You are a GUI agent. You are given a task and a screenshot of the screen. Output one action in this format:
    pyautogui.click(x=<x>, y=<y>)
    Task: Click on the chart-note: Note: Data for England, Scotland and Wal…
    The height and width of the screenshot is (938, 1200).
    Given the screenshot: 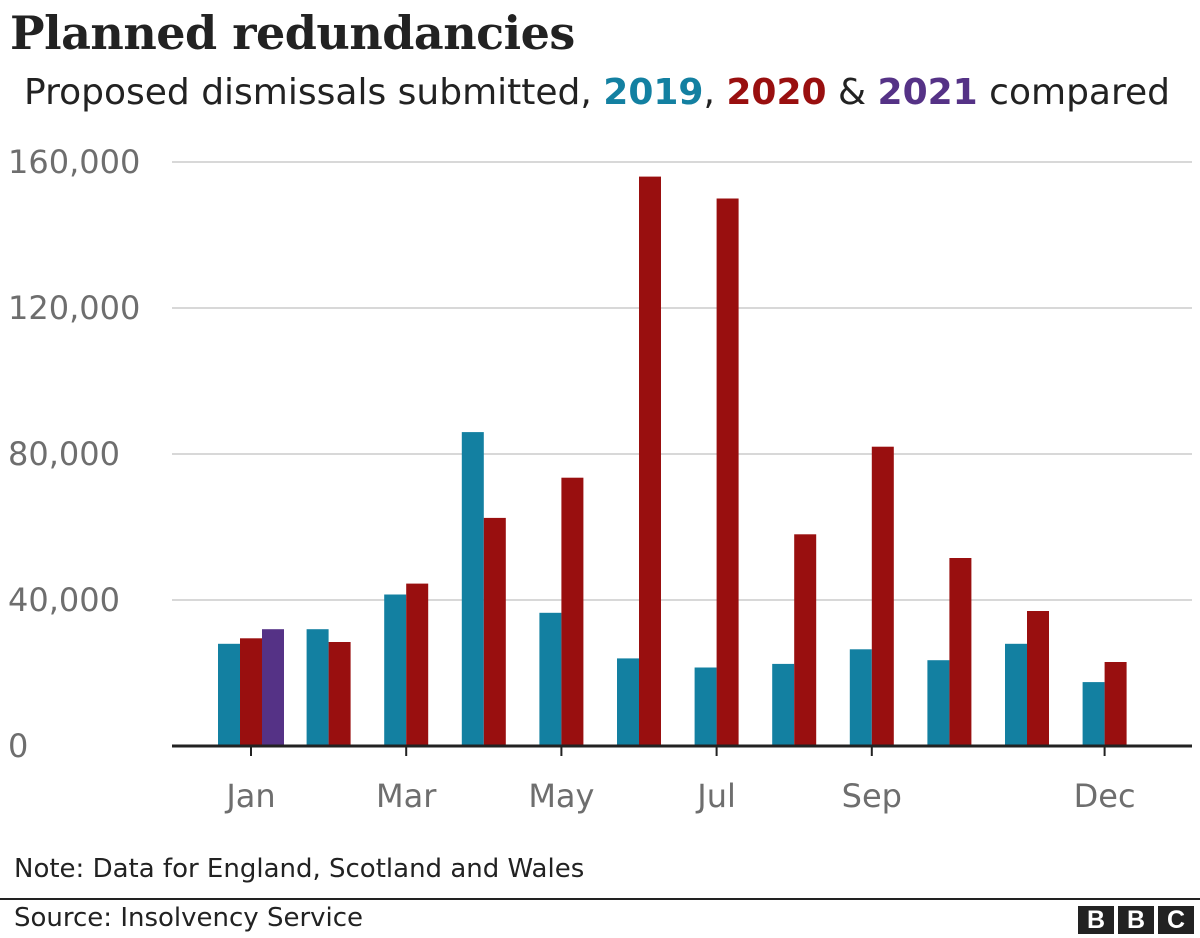 What is the action you would take?
    pyautogui.click(x=299, y=869)
    